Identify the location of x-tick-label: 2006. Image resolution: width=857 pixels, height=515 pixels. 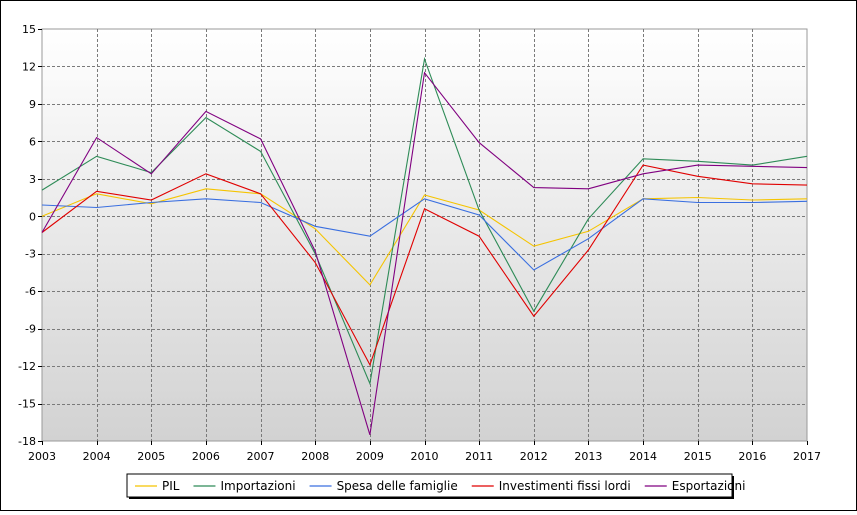
(206, 456).